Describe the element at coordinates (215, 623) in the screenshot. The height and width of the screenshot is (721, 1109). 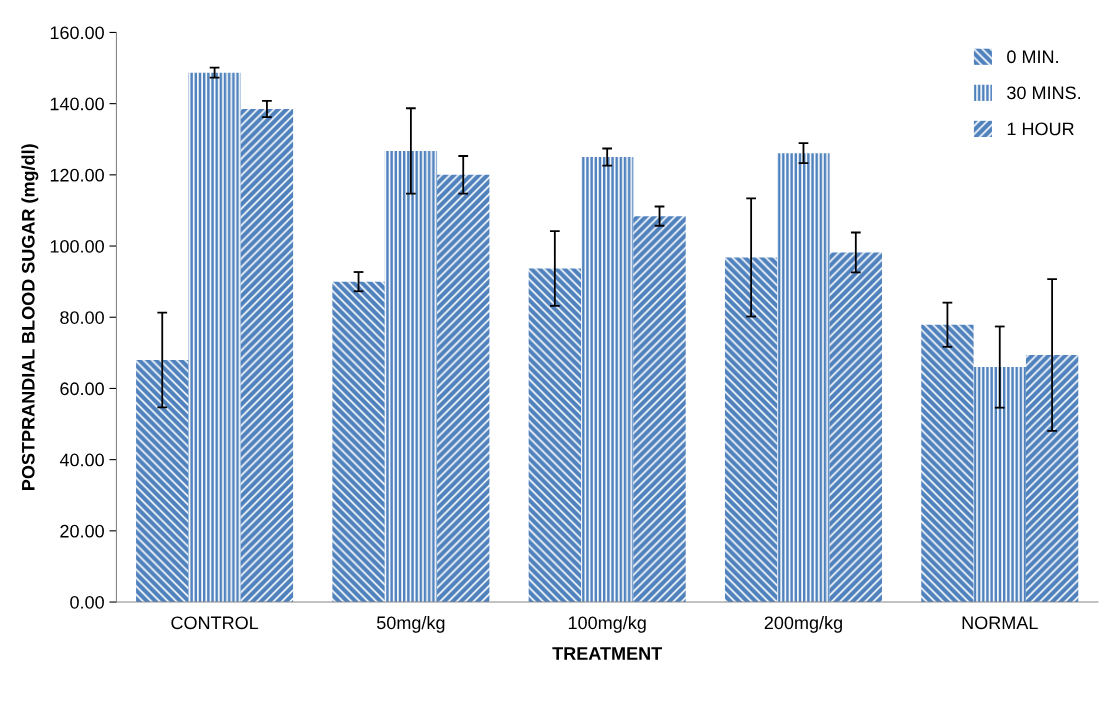
I see `x-tick-label: CONTROL` at that location.